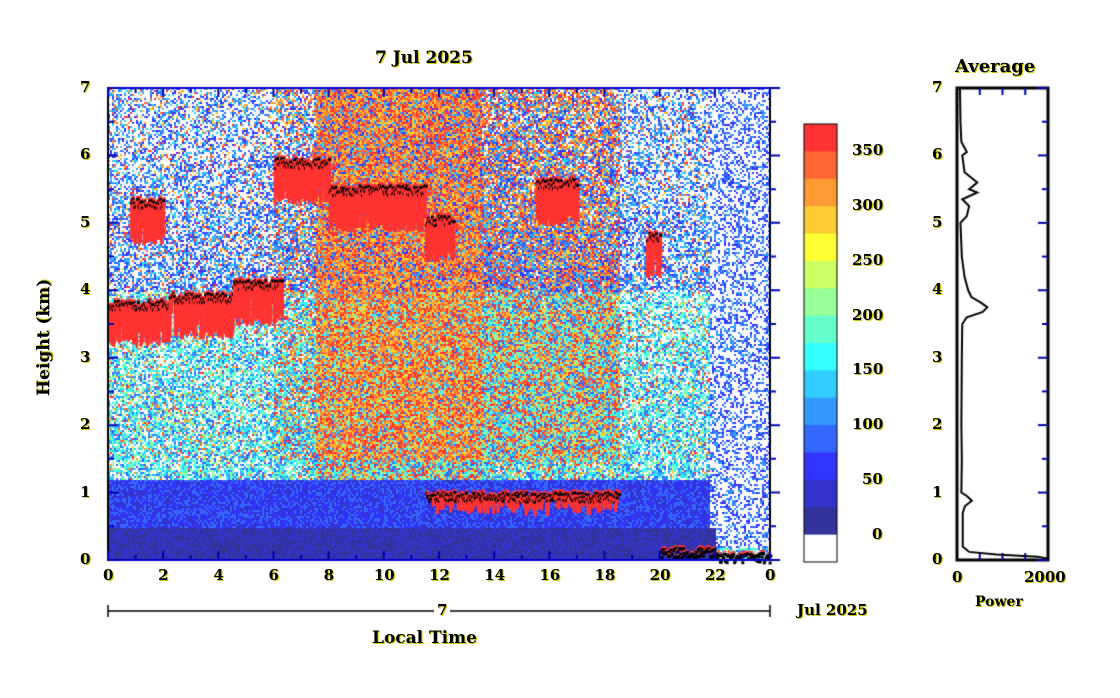 This screenshot has width=1120, height=698. I want to click on colorbar-tick-label: 50, so click(872, 478).